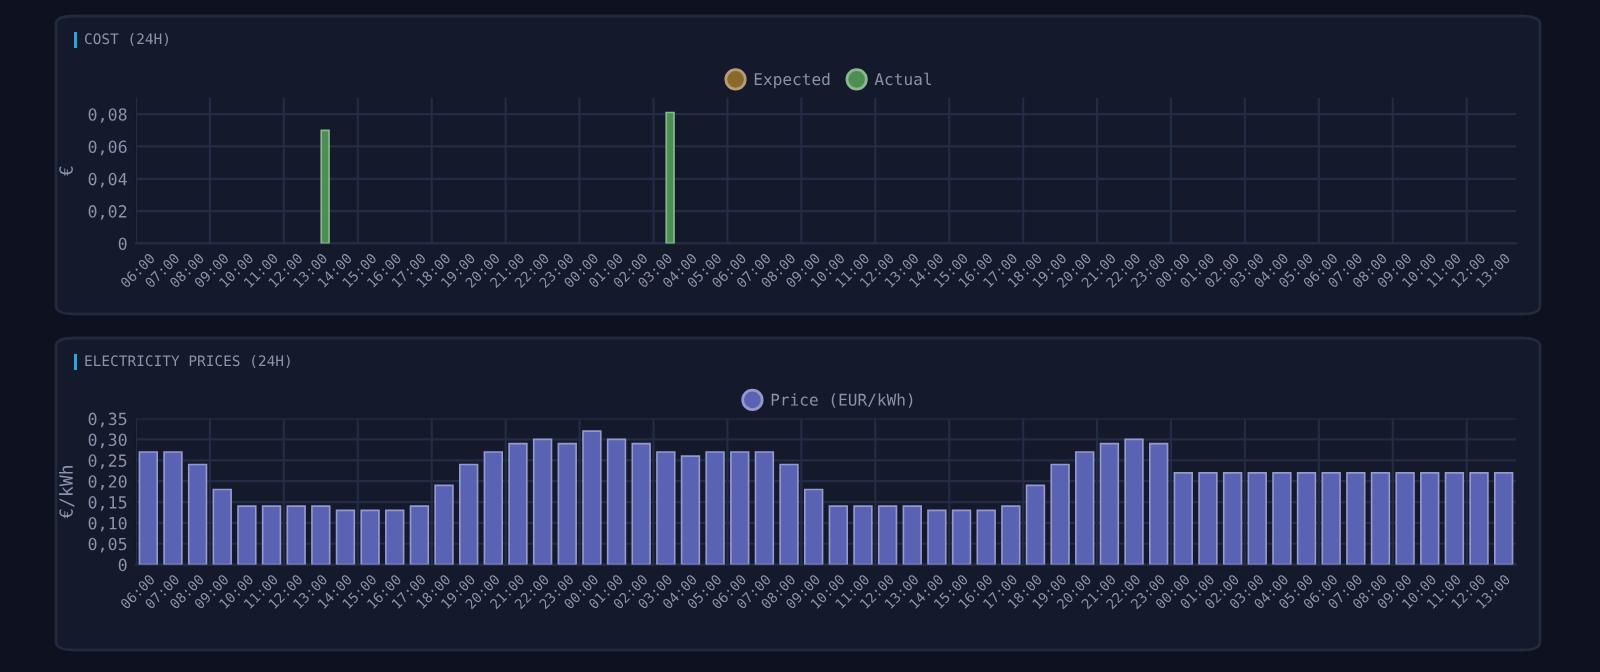 The image size is (1600, 672). What do you see at coordinates (792, 80) in the screenshot?
I see `legend-label: Expected` at bounding box center [792, 80].